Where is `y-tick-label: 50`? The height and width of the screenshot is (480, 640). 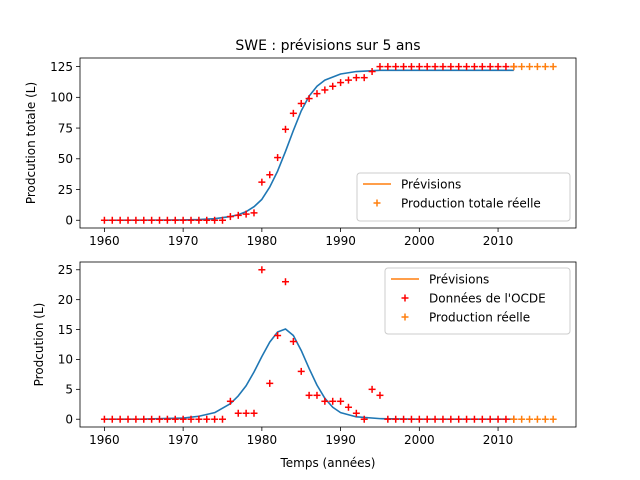
y-tick-label: 50 is located at coordinates (65, 159).